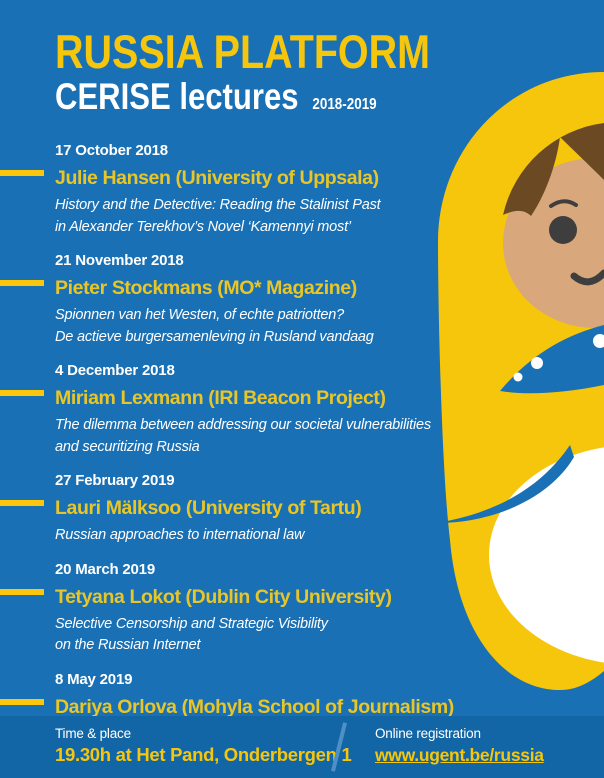 This screenshot has width=604, height=778. What do you see at coordinates (552, 359) in the screenshot?
I see `doll-scarf-knot` at bounding box center [552, 359].